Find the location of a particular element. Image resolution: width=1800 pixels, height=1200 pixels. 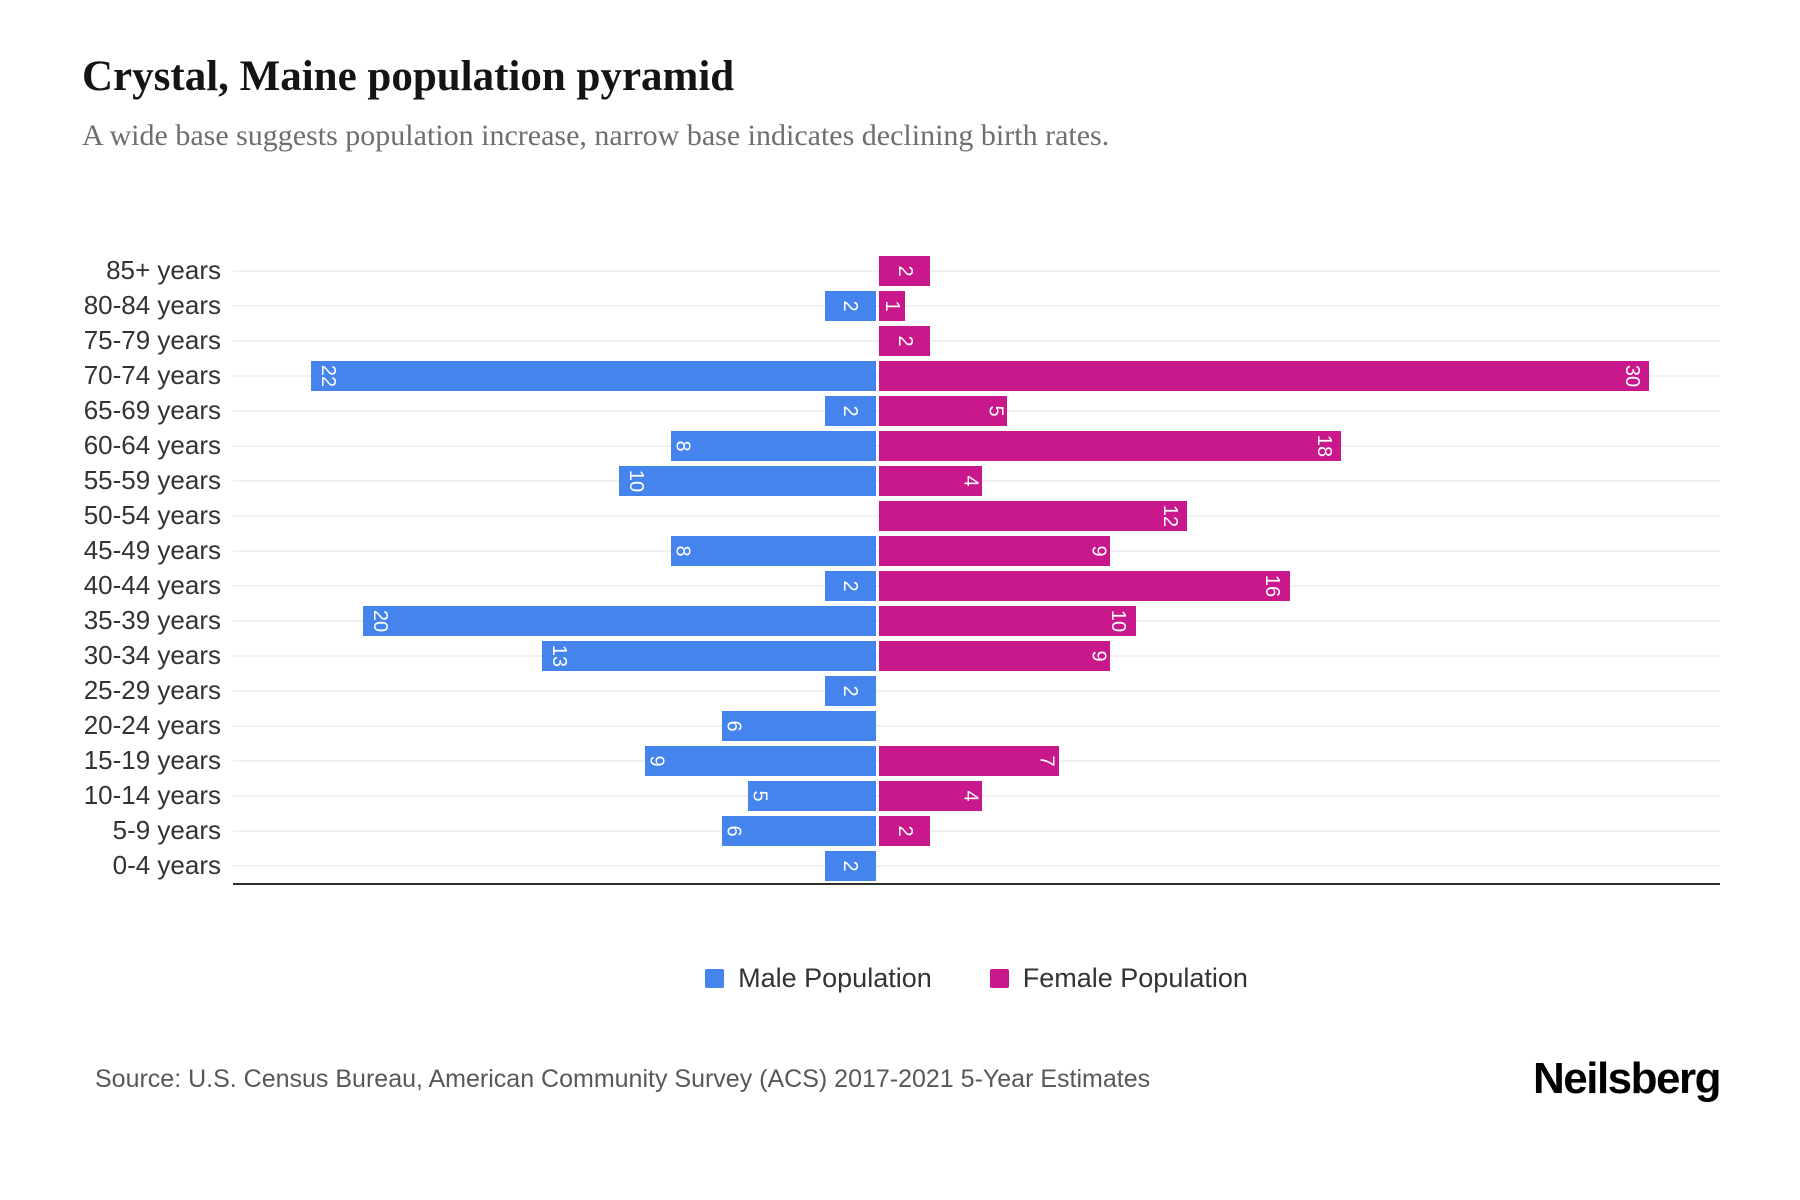

row-plot: 6 is located at coordinates (976, 725).